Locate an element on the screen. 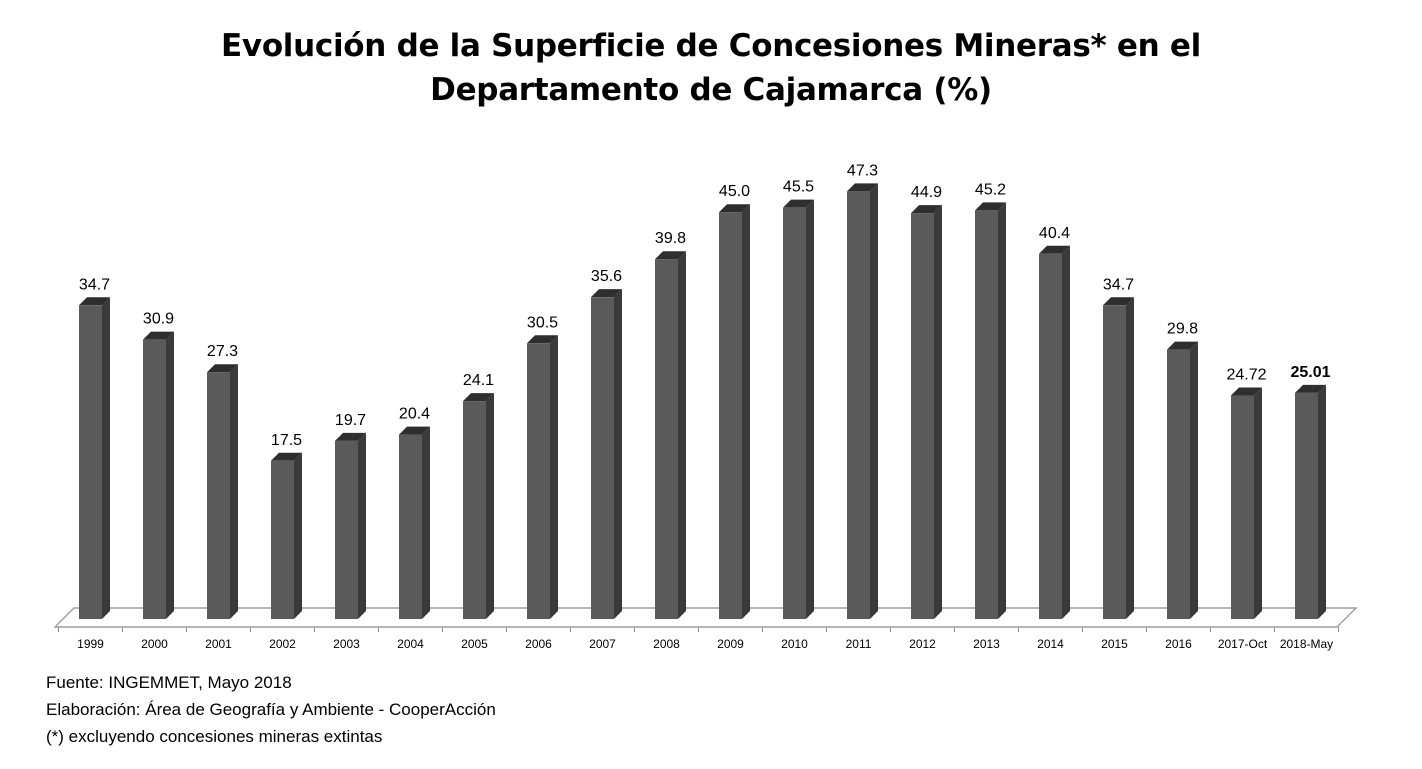 Image resolution: width=1422 pixels, height=769 pixels. x-tick-label: 2013 is located at coordinates (986, 644).